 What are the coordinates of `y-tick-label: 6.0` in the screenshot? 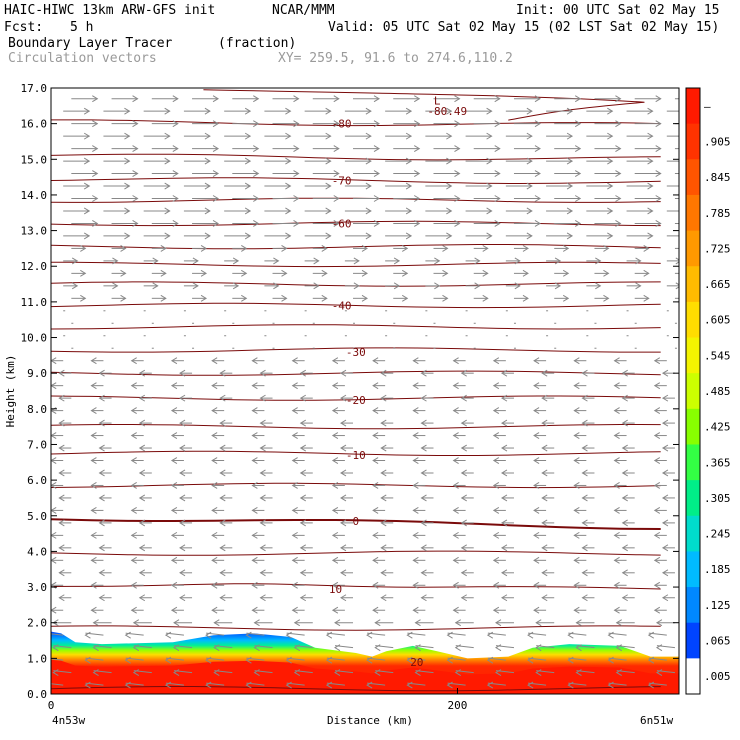 It's located at (37, 480).